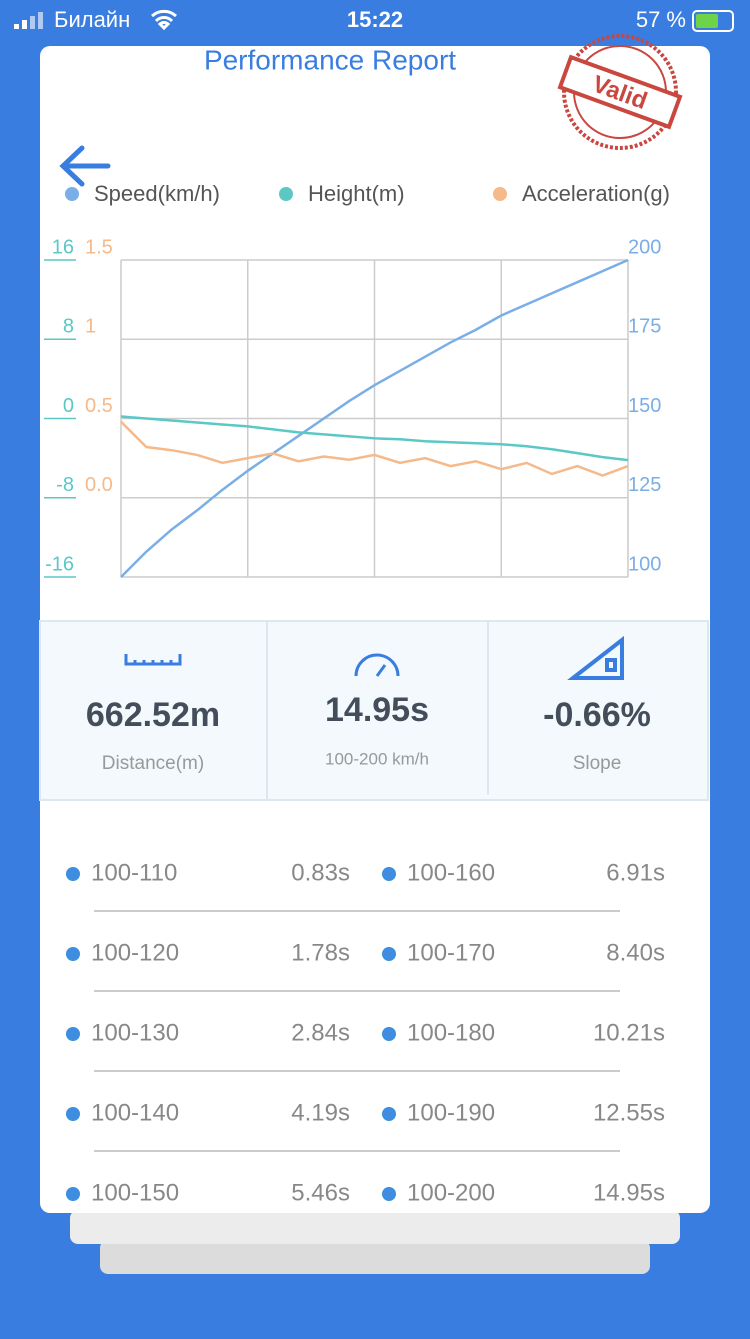  What do you see at coordinates (92, 19) in the screenshot?
I see `carrier: Билайн` at bounding box center [92, 19].